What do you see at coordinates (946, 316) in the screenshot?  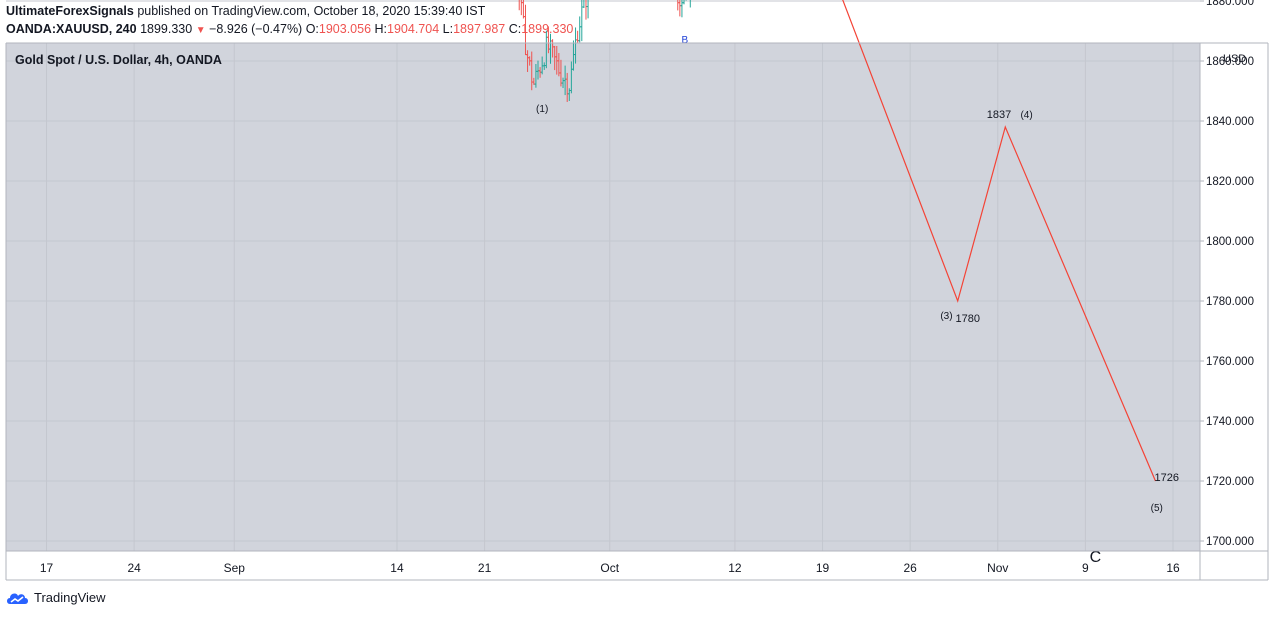 I see `label-wave-3: (3)` at bounding box center [946, 316].